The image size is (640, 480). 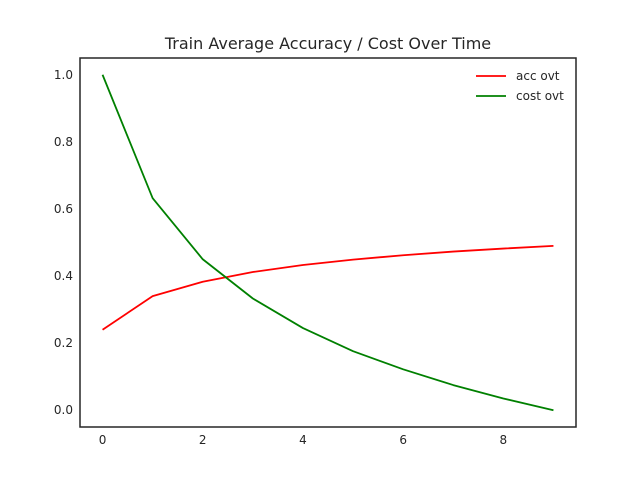 I want to click on x-tick-label: 4, so click(x=303, y=440).